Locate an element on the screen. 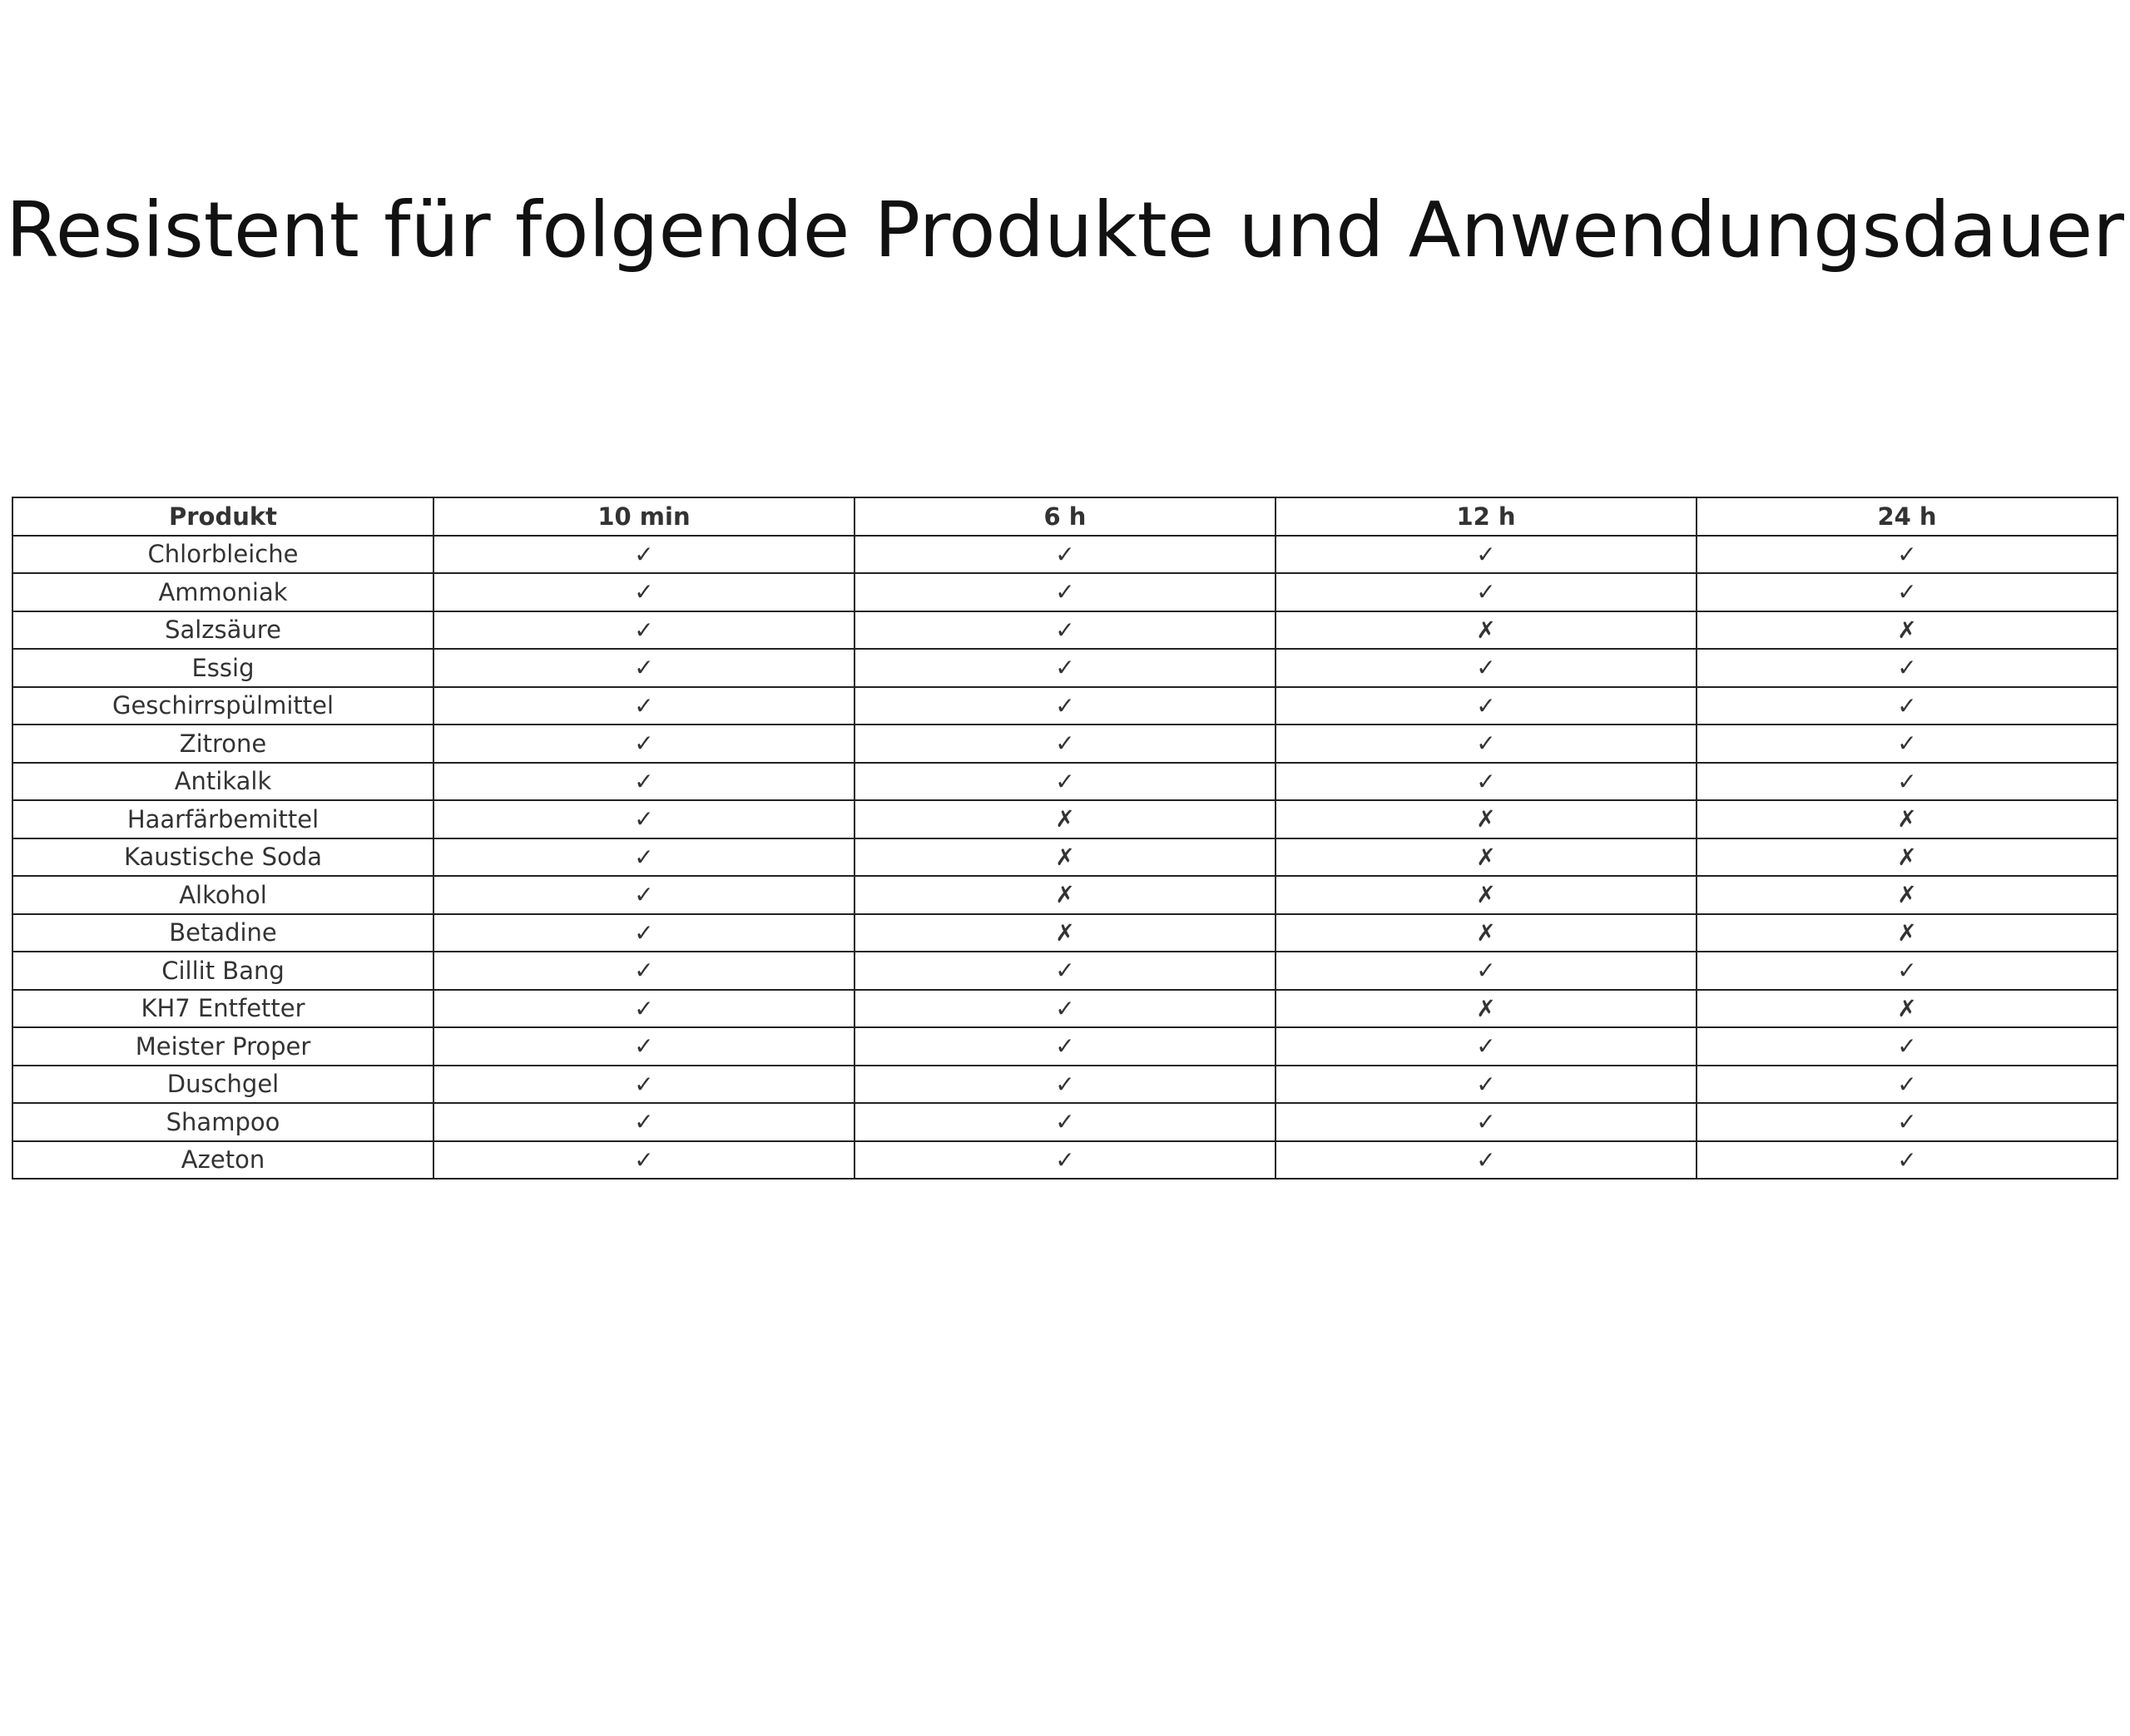 This screenshot has width=2130, height=1736. table-row: Shampoo ✓ ✓ ✓ ✓ is located at coordinates (1065, 1122).